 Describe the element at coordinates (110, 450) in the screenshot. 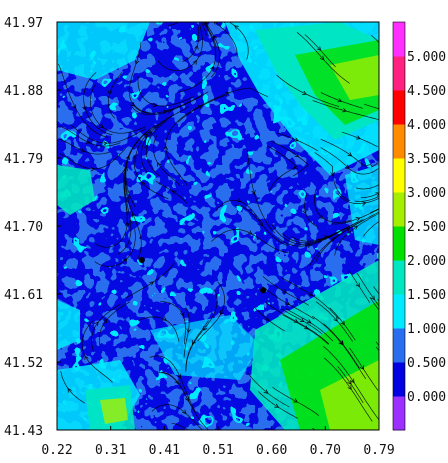

I see `x-tick-label: 0.31` at that location.